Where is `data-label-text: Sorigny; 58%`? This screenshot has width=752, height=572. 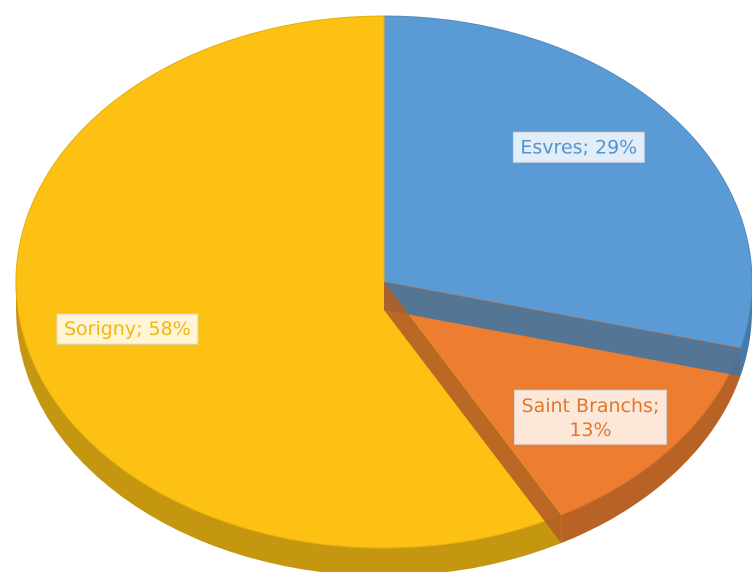
data-label-text: Sorigny; 58% is located at coordinates (127, 329).